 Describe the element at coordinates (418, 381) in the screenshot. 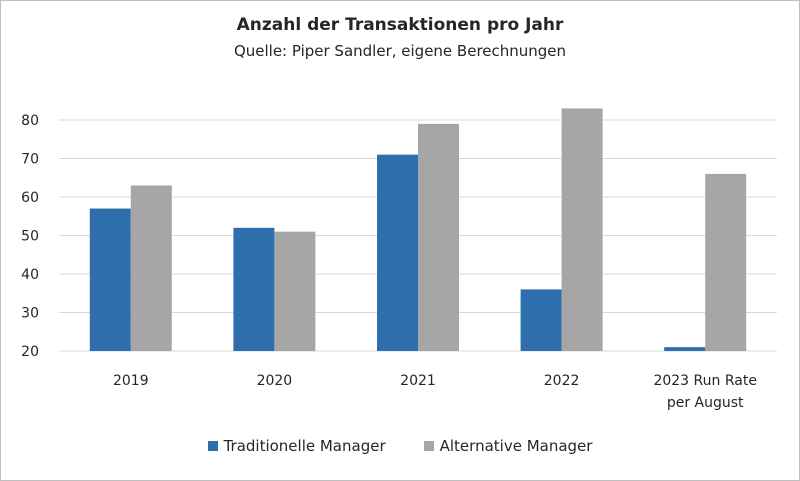

I see `x-tick-label-2: 2021` at that location.